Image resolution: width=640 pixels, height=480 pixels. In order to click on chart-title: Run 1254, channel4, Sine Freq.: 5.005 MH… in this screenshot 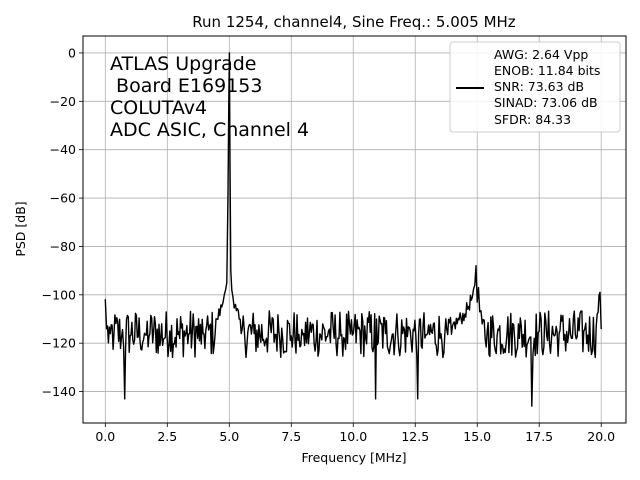, I will do `click(354, 22)`.